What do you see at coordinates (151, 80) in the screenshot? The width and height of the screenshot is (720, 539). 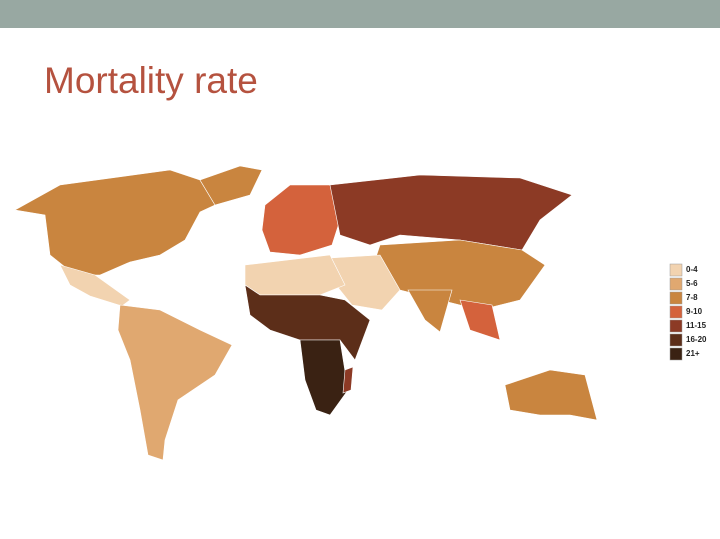 I see `slide-title: Mortality rate` at bounding box center [151, 80].